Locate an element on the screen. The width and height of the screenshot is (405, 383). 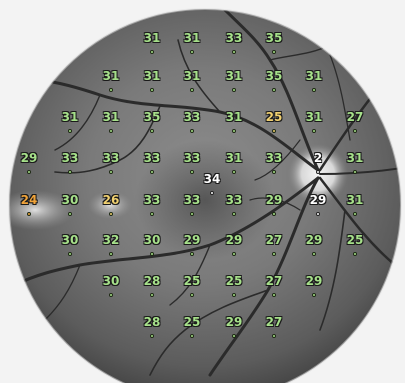
sensitivity-point: 26 is located at coordinates (111, 207).